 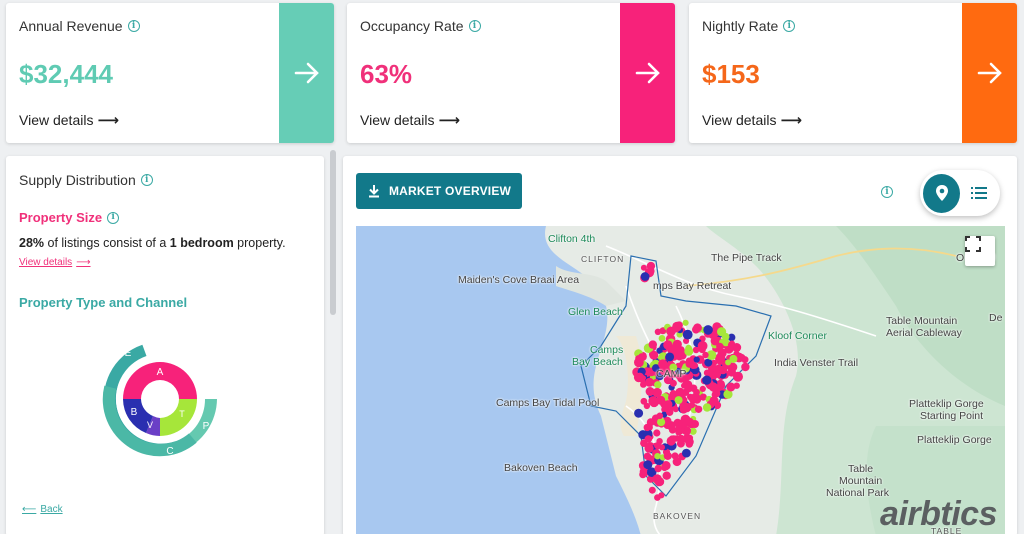 I want to click on donut-inner-segment-b, so click(x=138, y=416).